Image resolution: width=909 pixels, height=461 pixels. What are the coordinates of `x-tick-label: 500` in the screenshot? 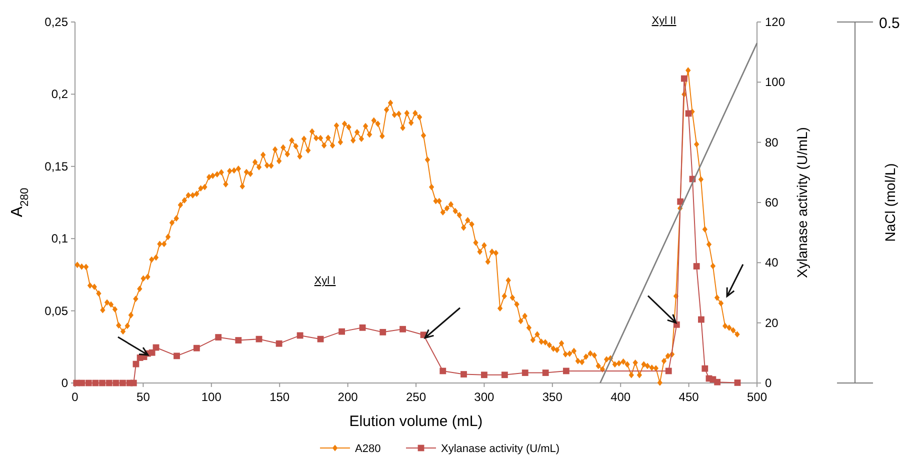 It's located at (757, 397).